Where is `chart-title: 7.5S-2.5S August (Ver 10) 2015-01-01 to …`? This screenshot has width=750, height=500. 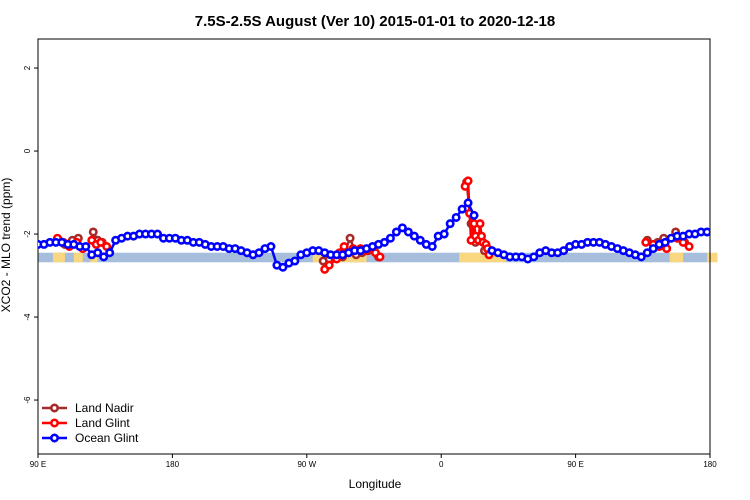 chart-title: 7.5S-2.5S August (Ver 10) 2015-01-01 to … is located at coordinates (375, 21).